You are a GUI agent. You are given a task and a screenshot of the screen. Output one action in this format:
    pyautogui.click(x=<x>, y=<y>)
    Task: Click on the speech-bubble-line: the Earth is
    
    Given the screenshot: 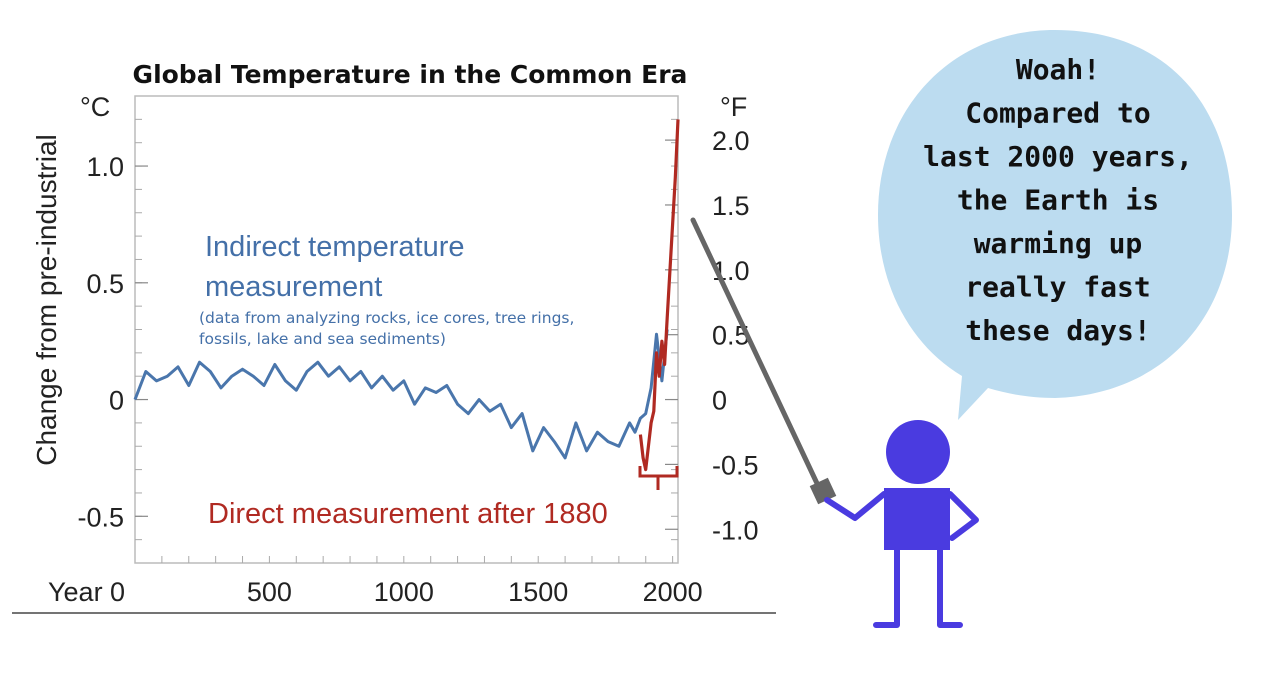 What is the action you would take?
    pyautogui.click(x=1058, y=200)
    